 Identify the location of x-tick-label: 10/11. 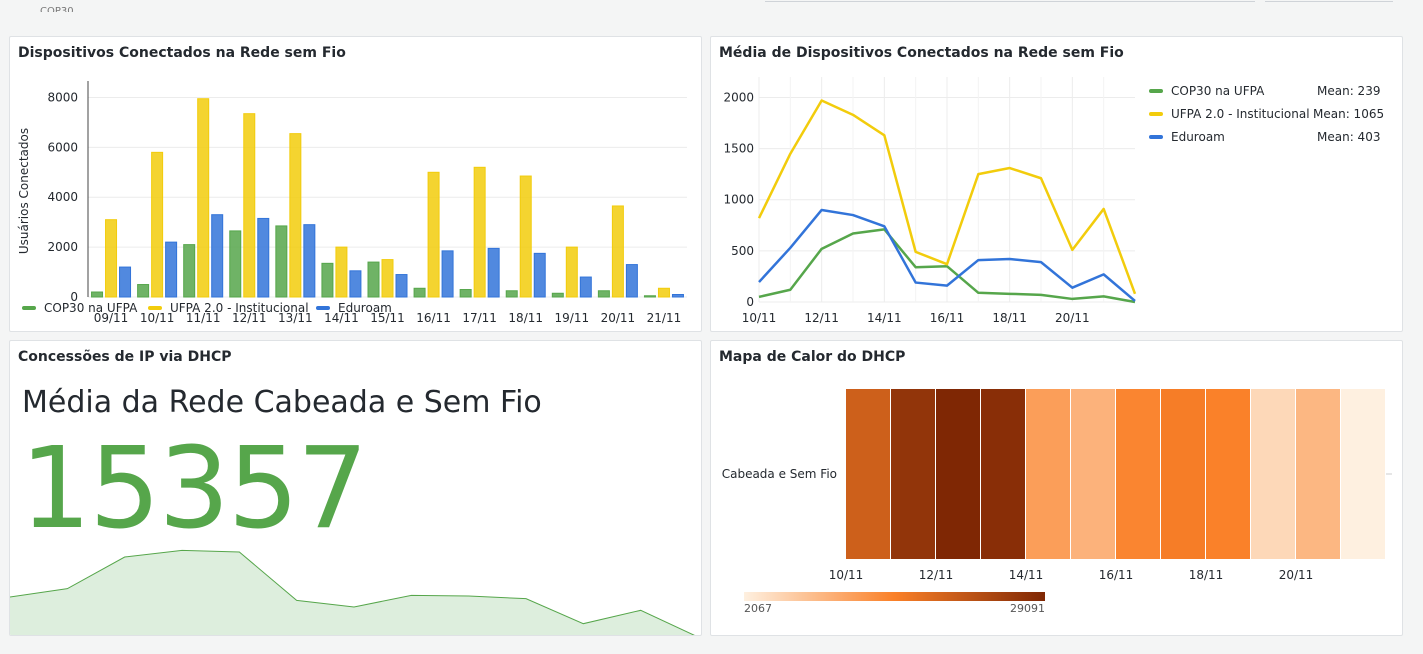
(846, 575).